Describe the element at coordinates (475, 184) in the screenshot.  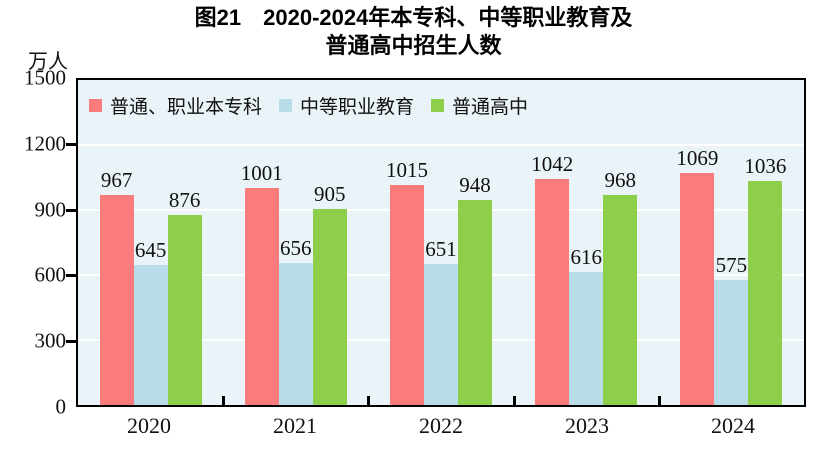
I see `bar-value-label: 948` at that location.